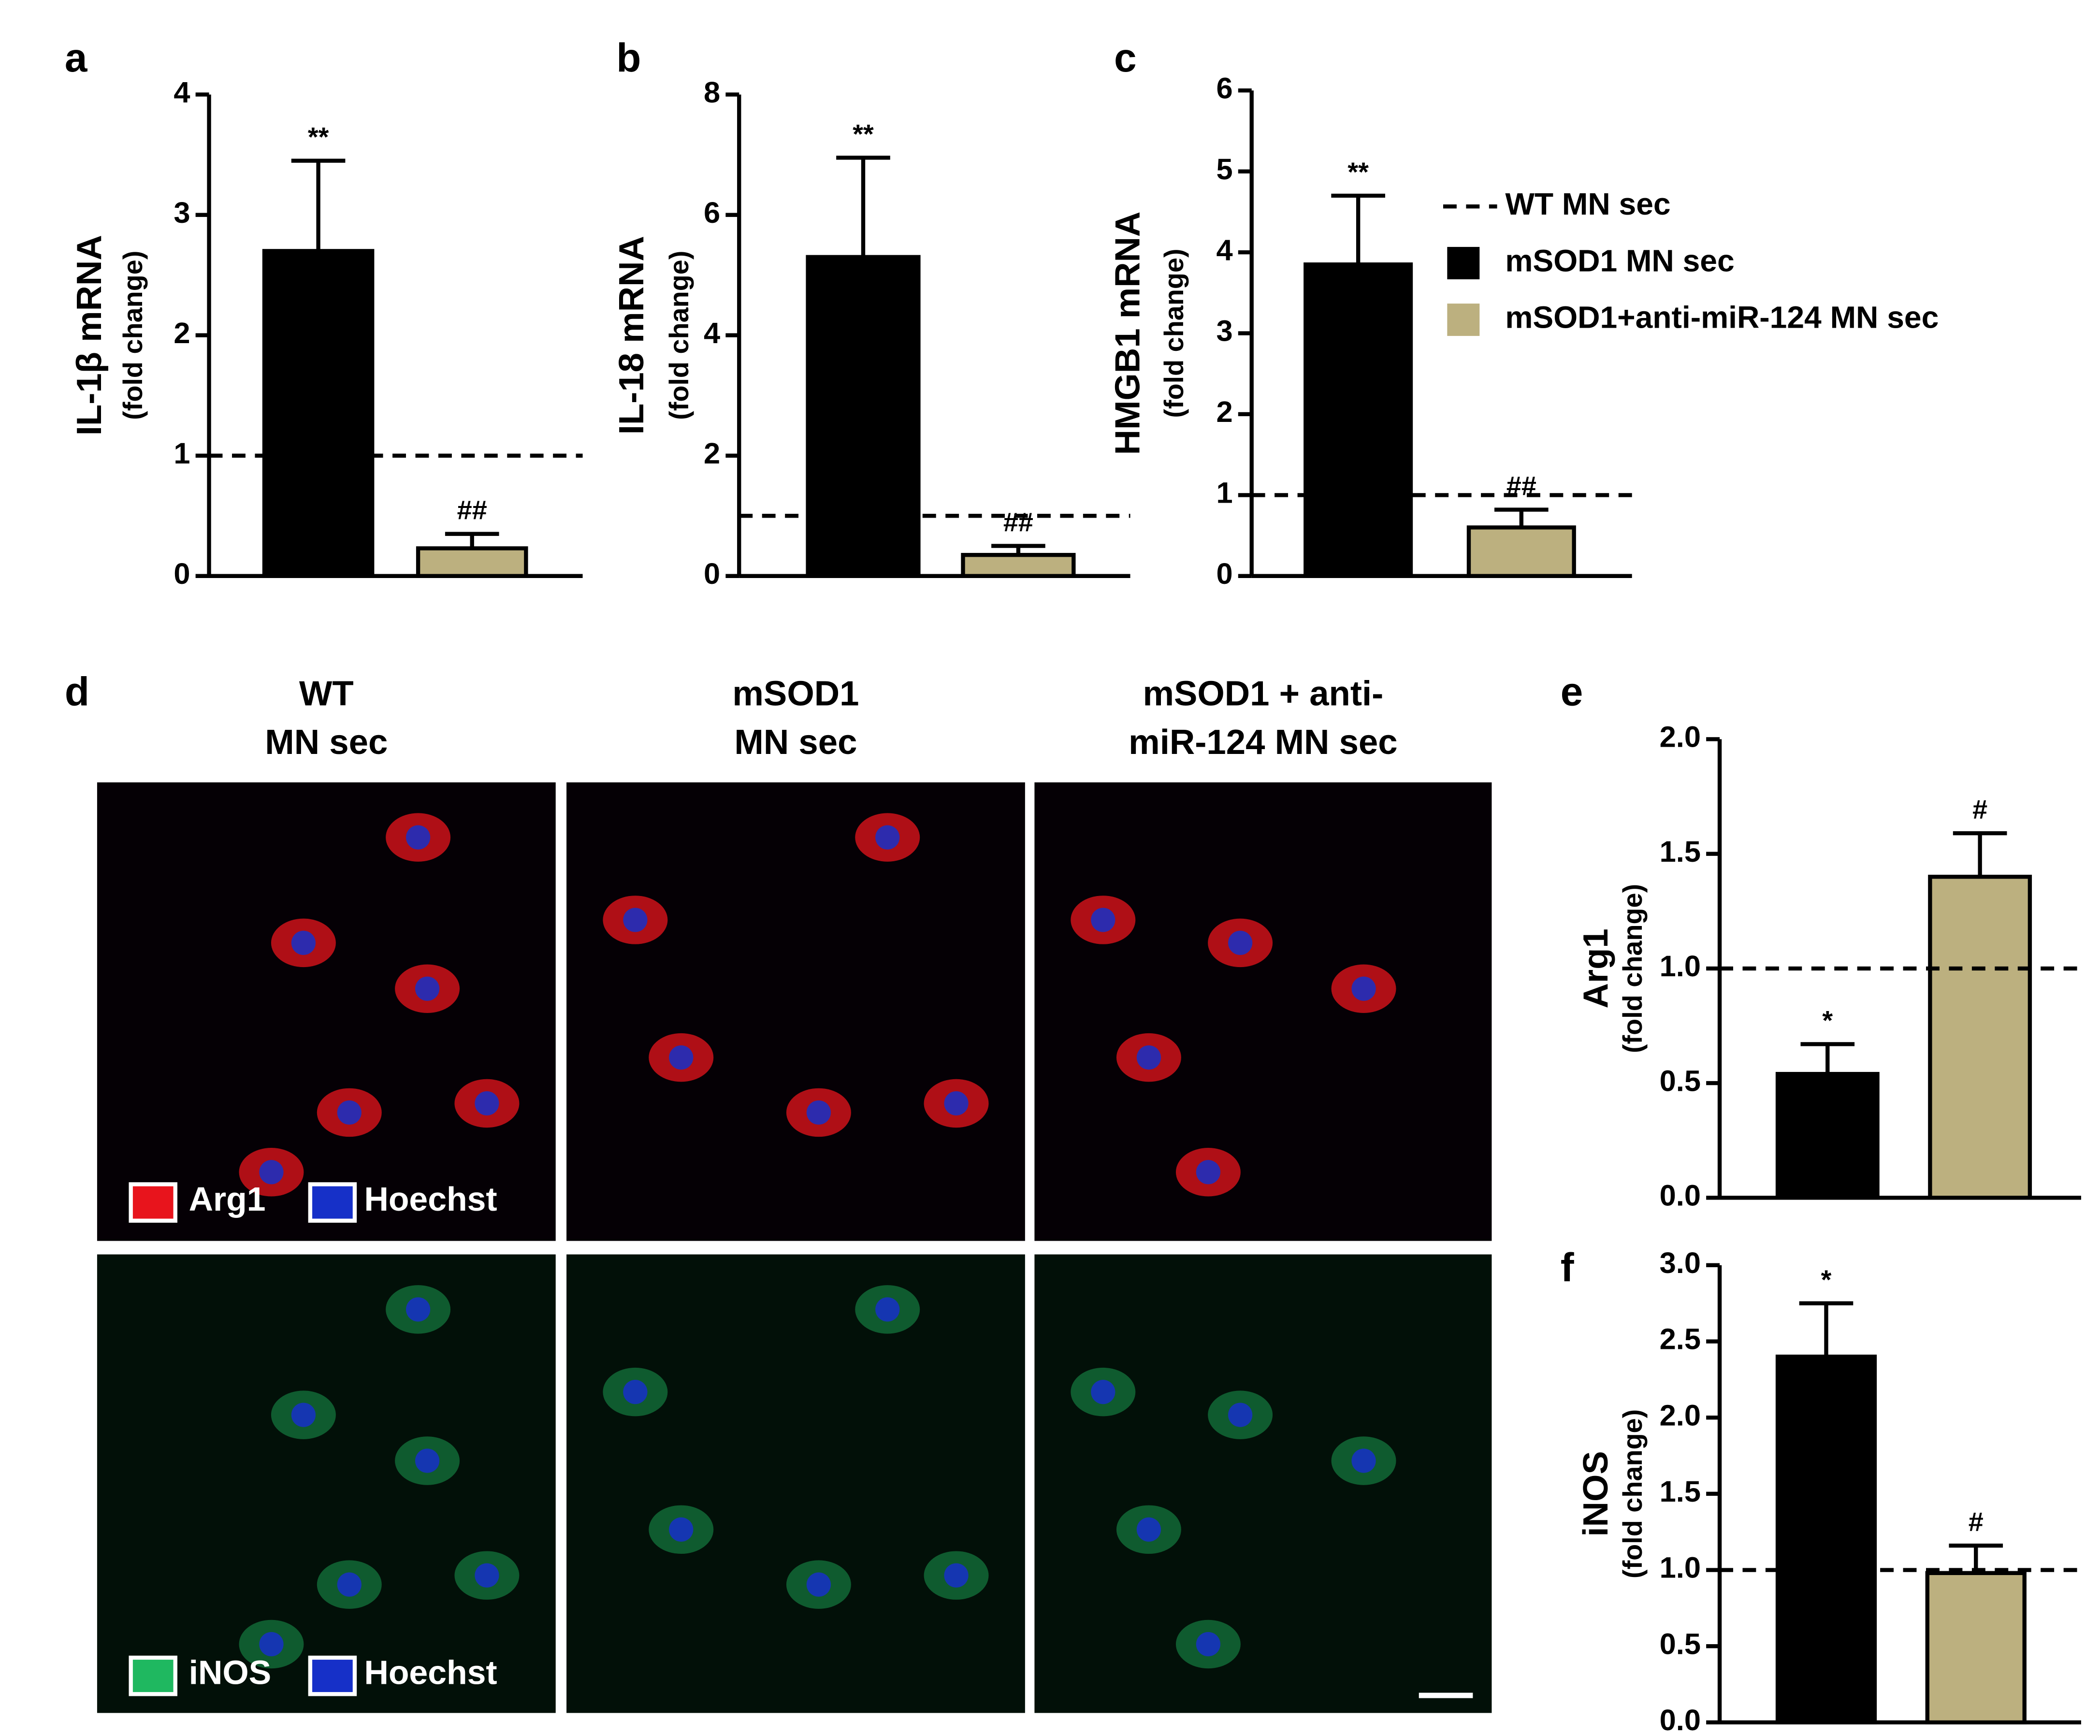 The image size is (2100, 1736). What do you see at coordinates (318, 137) in the screenshot?
I see `significance-label: **` at bounding box center [318, 137].